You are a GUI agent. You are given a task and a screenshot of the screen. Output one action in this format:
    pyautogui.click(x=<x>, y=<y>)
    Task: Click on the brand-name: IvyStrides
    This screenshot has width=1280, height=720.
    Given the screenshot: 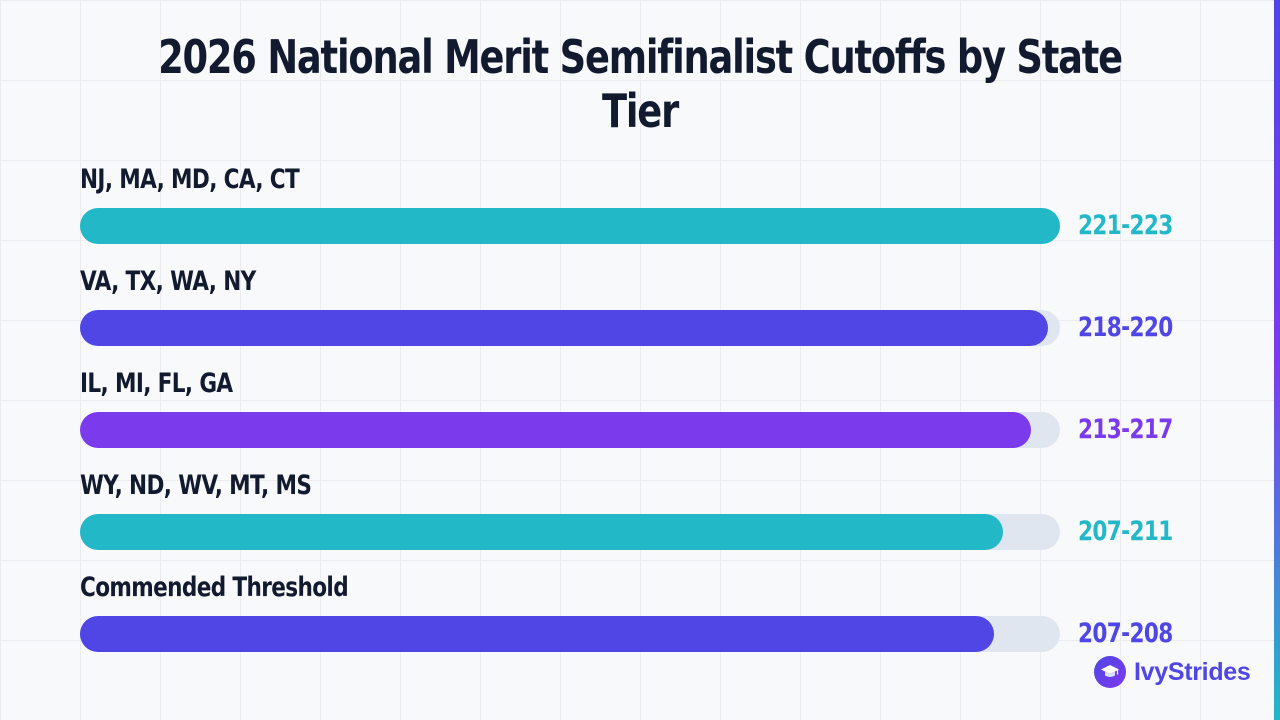 What is the action you would take?
    pyautogui.click(x=1192, y=671)
    